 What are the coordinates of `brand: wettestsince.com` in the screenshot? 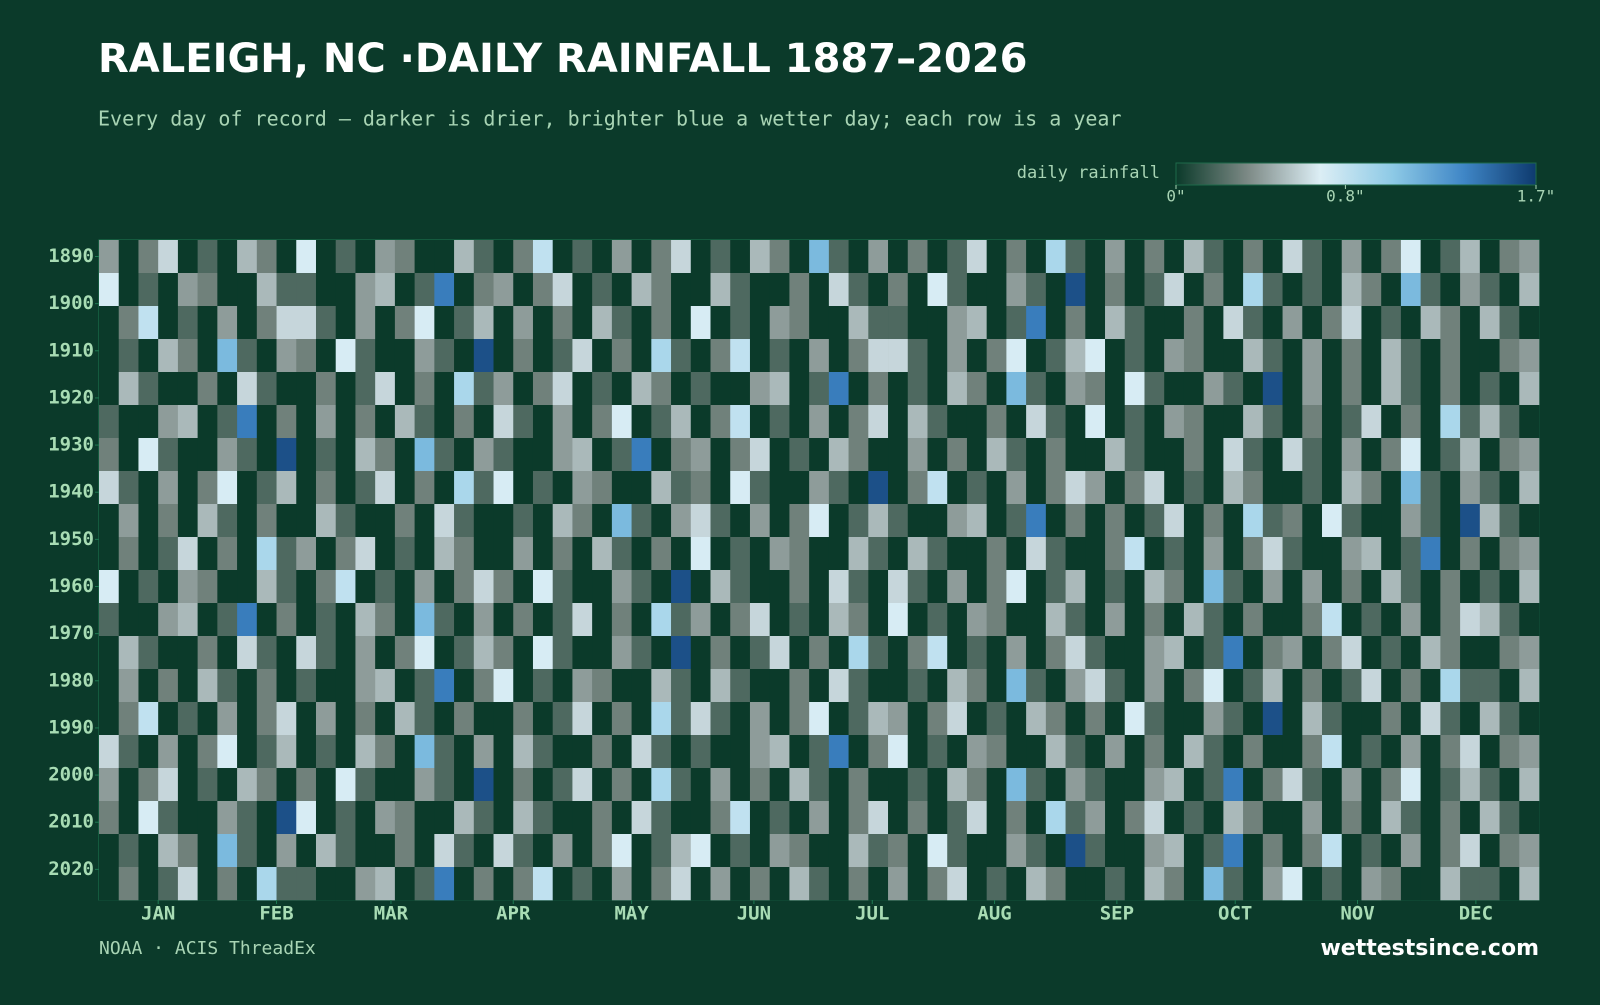 It's located at (1429, 948).